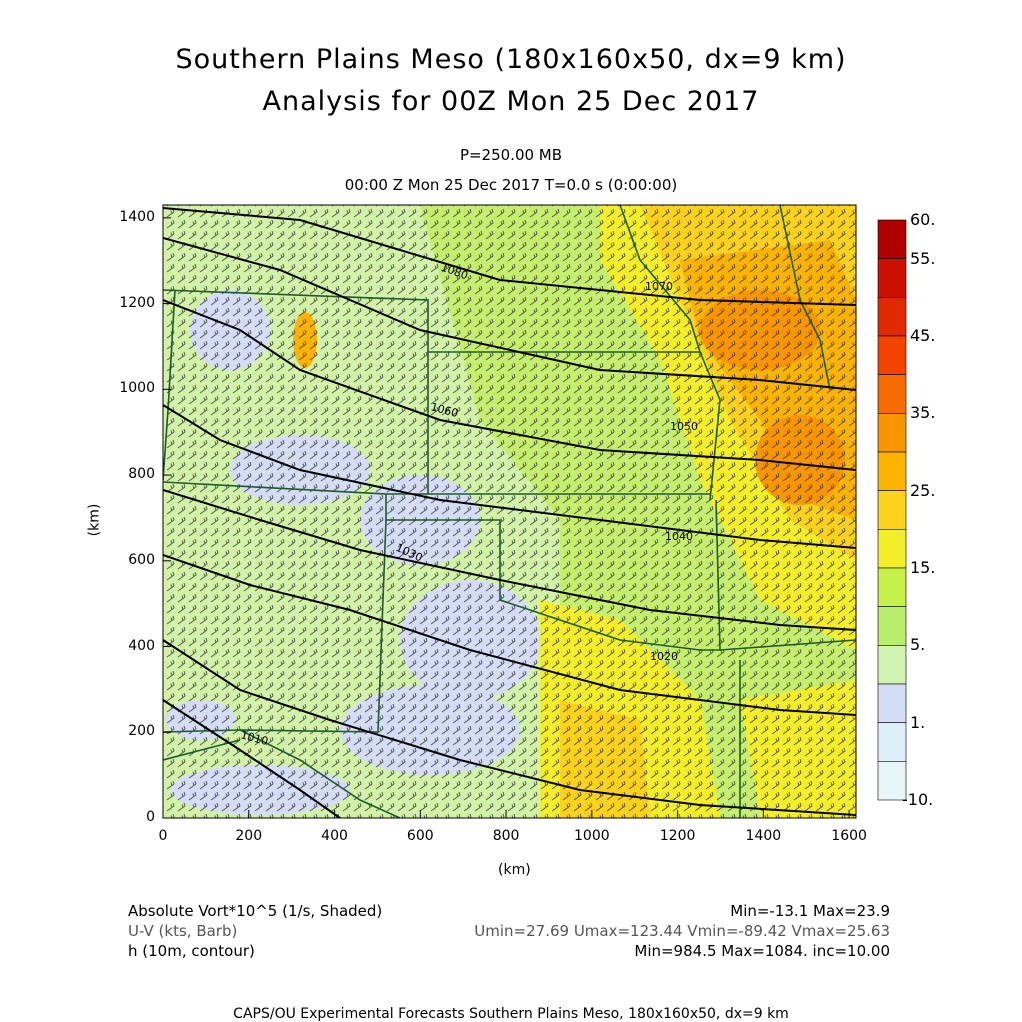 Image resolution: width=1022 pixels, height=1022 pixels. What do you see at coordinates (918, 799) in the screenshot?
I see `colorbar-label: -10.` at bounding box center [918, 799].